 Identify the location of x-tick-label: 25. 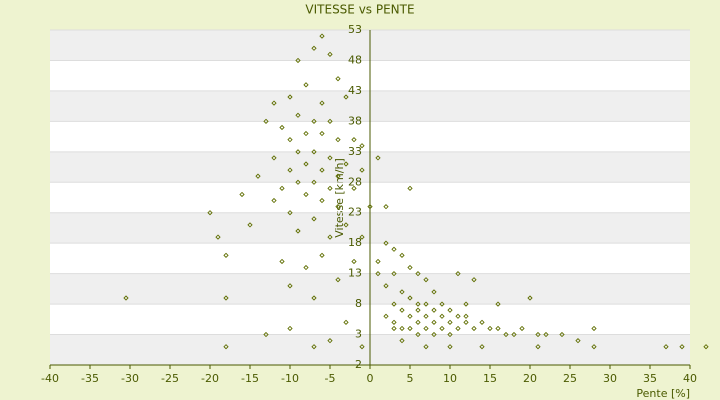
(570, 378).